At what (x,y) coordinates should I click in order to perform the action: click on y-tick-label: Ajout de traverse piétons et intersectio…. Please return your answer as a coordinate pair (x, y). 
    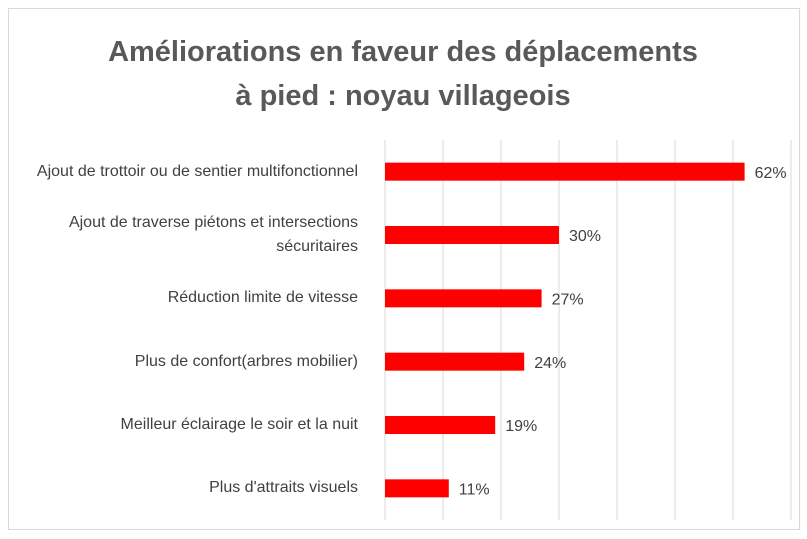
    Looking at the image, I should click on (213, 234).